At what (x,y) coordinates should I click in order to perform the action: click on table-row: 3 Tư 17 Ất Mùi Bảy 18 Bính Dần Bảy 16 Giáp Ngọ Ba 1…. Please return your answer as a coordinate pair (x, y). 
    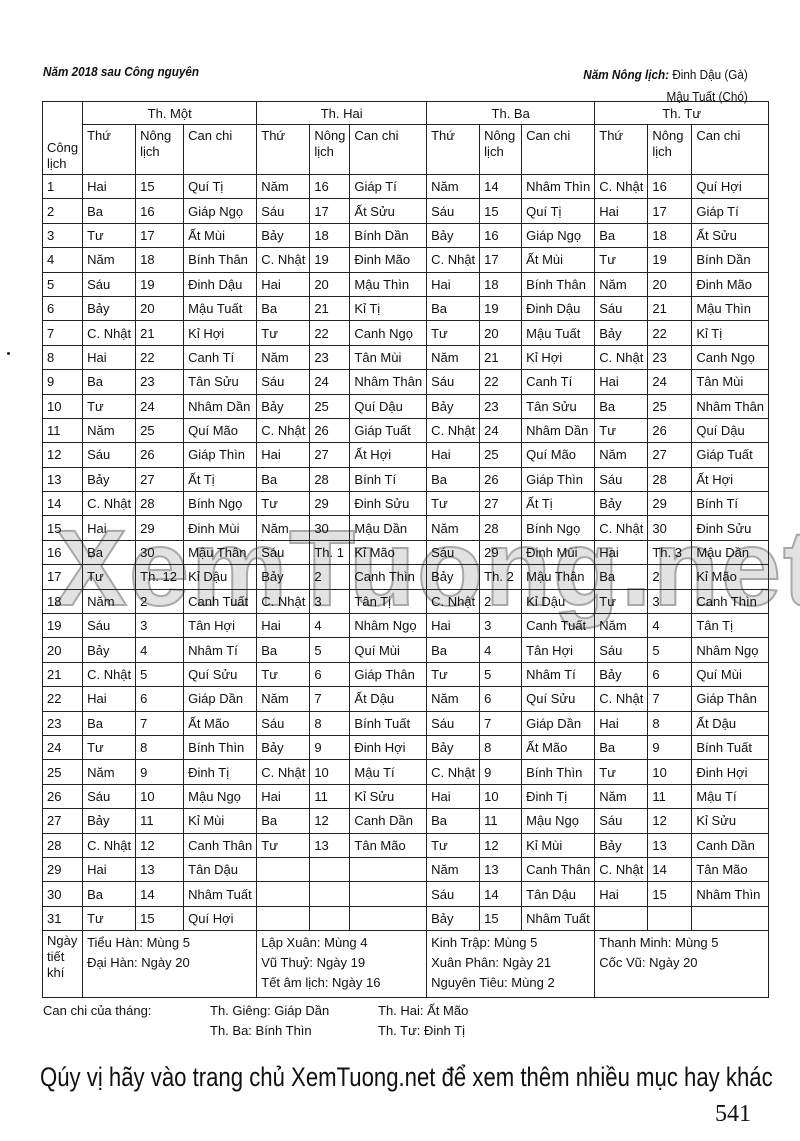
    Looking at the image, I should click on (405, 235).